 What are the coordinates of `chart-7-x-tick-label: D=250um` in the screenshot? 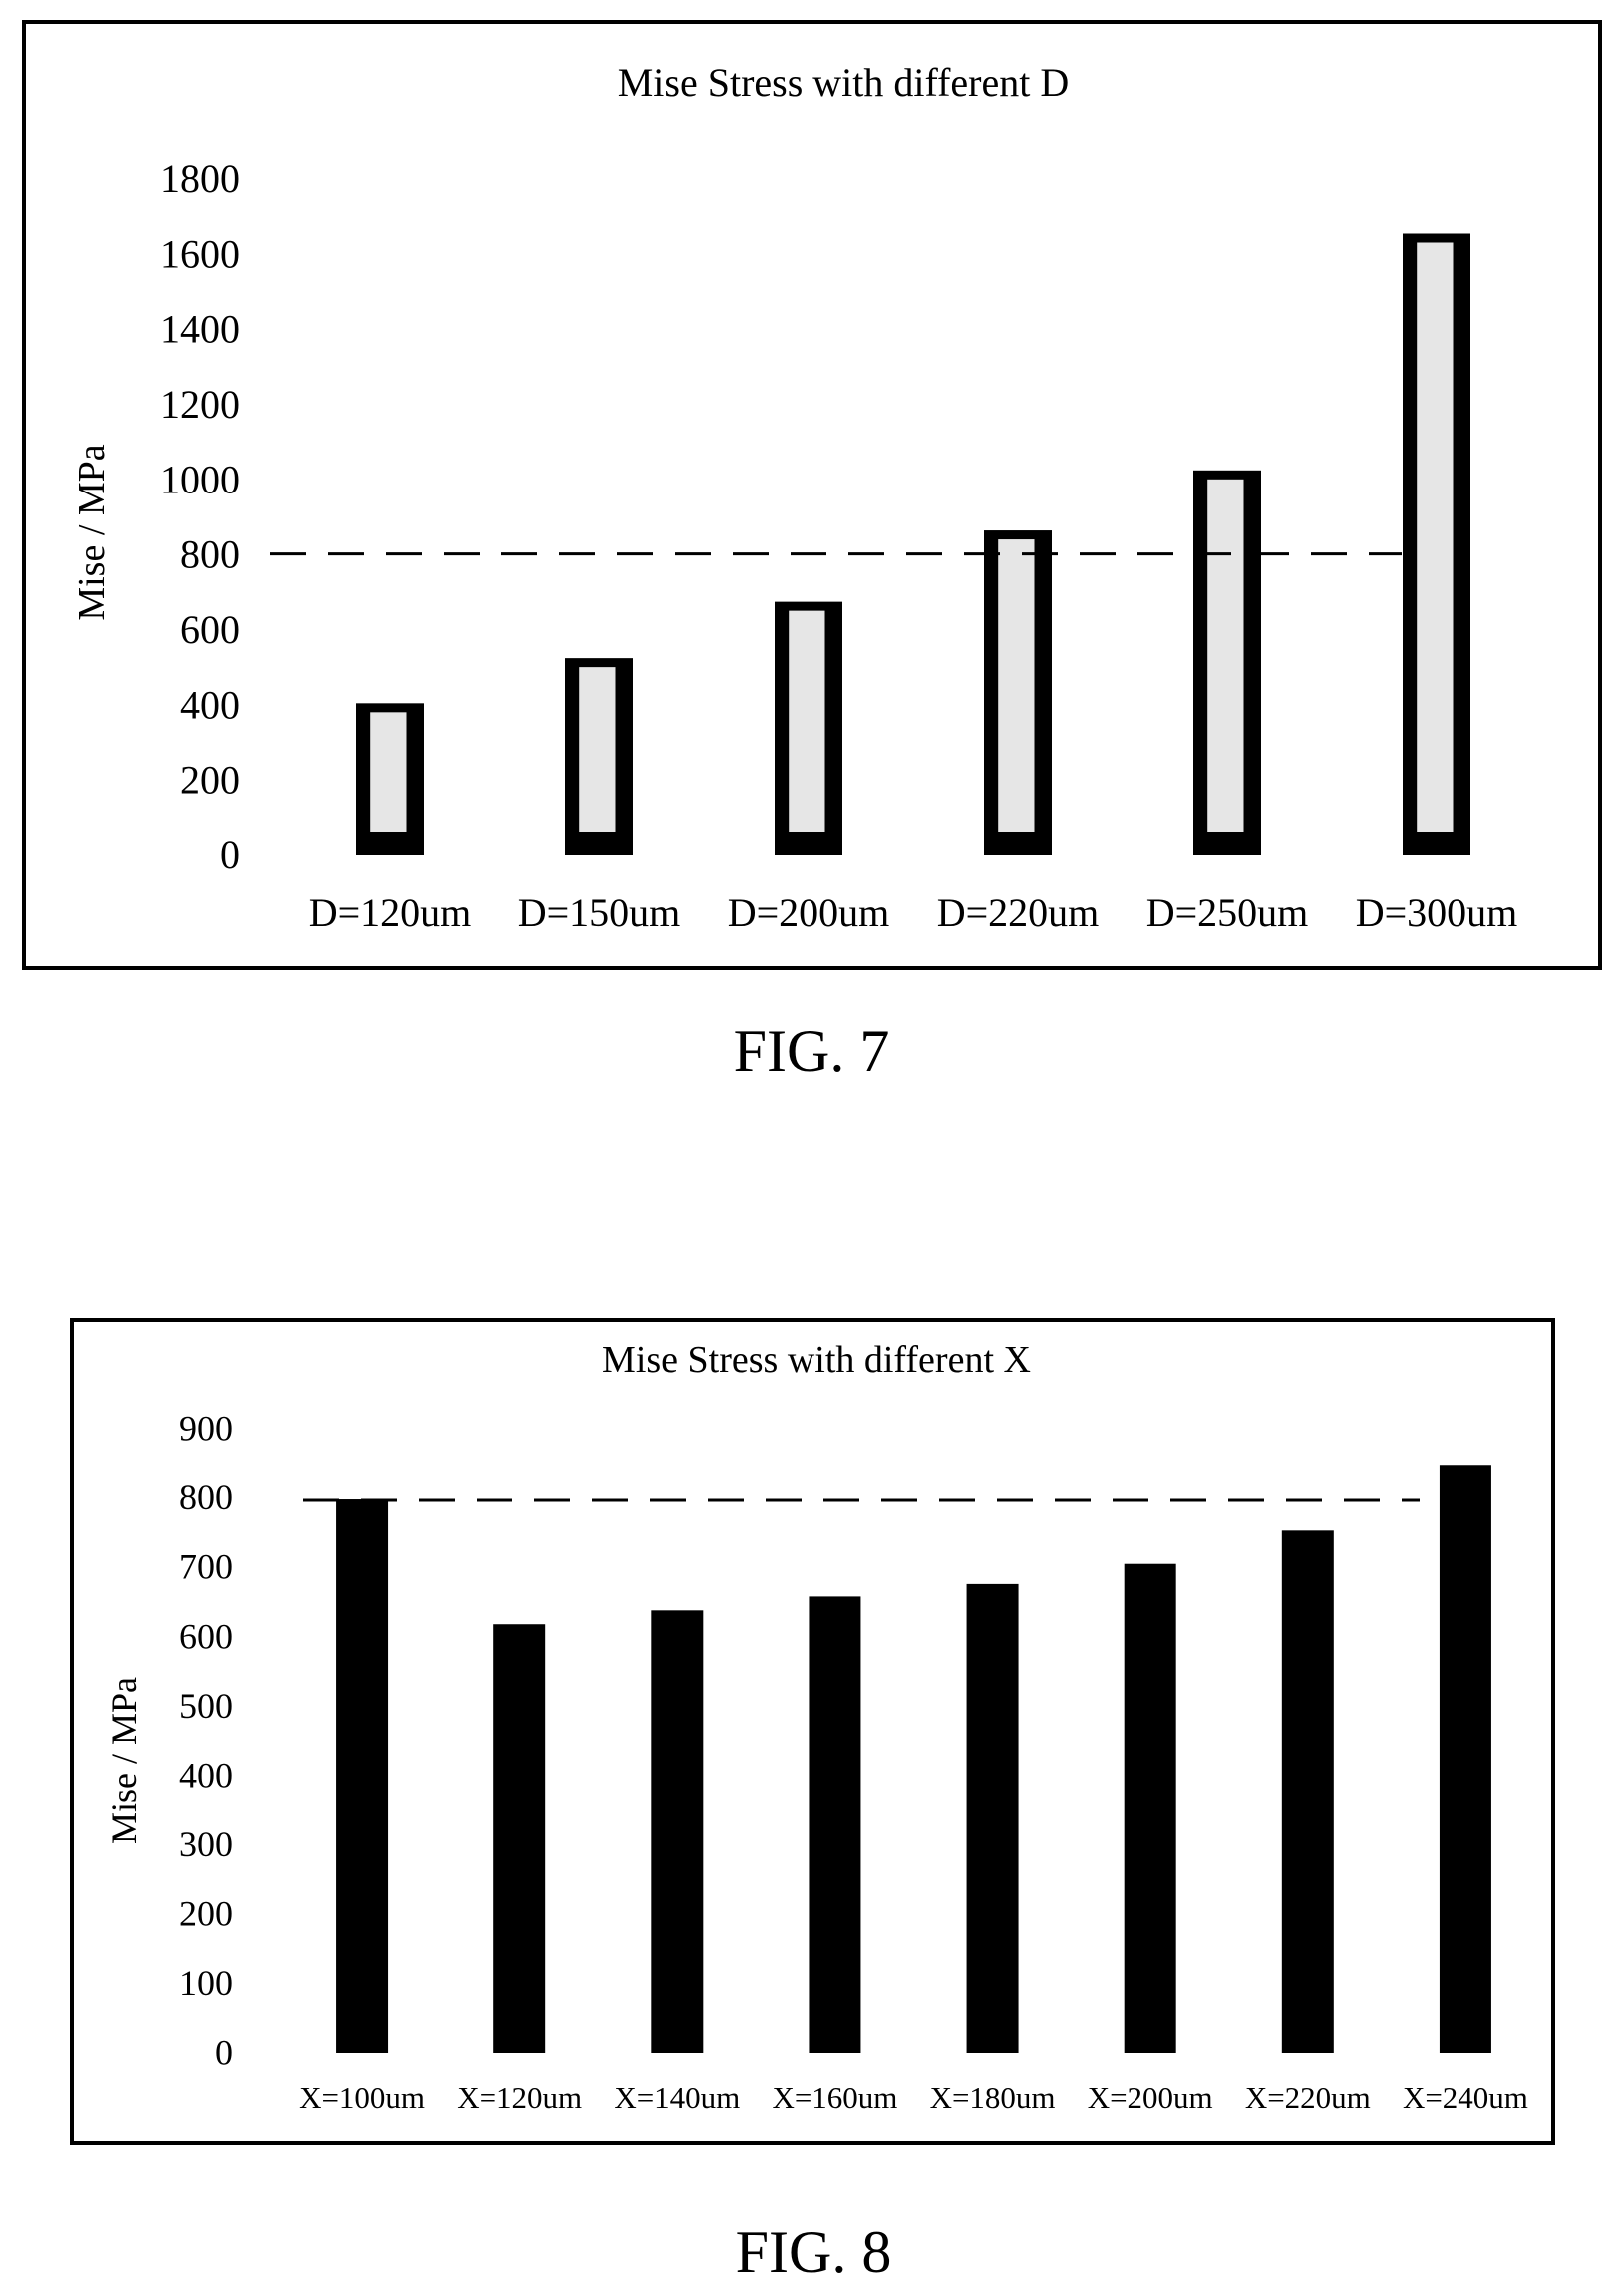 It's located at (1227, 912).